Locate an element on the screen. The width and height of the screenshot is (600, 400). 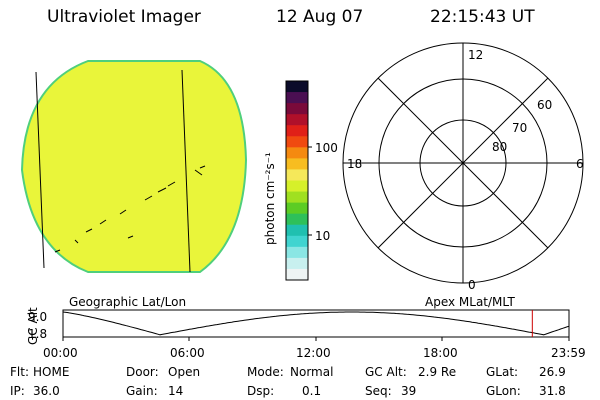
mlt-label-6: 6 is located at coordinates (580, 164).